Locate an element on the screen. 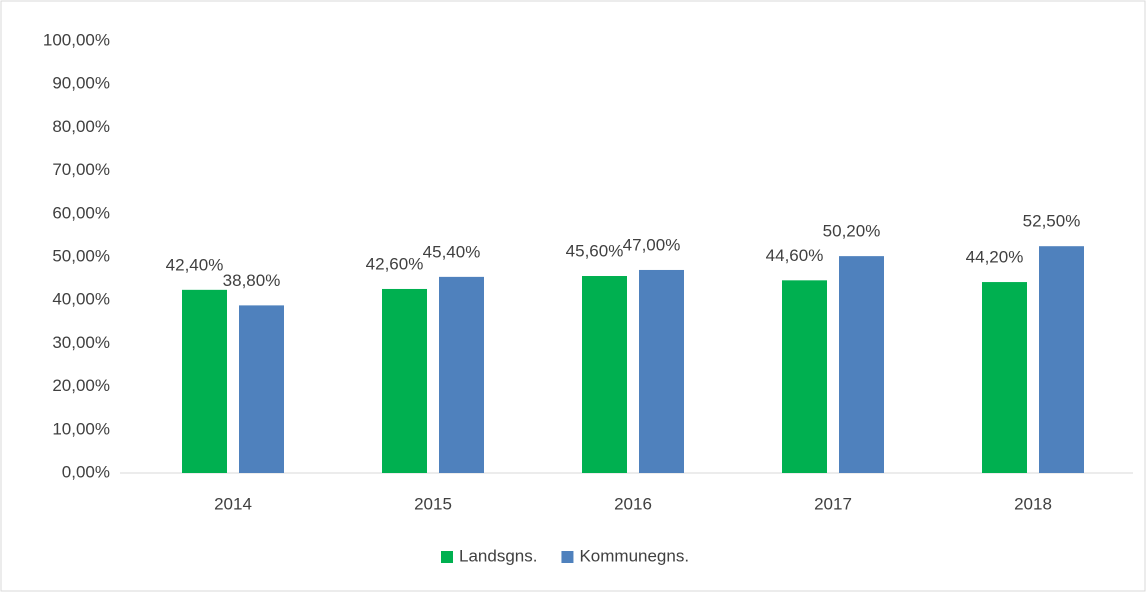 The image size is (1147, 592). data-label: 42,60% is located at coordinates (395, 263).